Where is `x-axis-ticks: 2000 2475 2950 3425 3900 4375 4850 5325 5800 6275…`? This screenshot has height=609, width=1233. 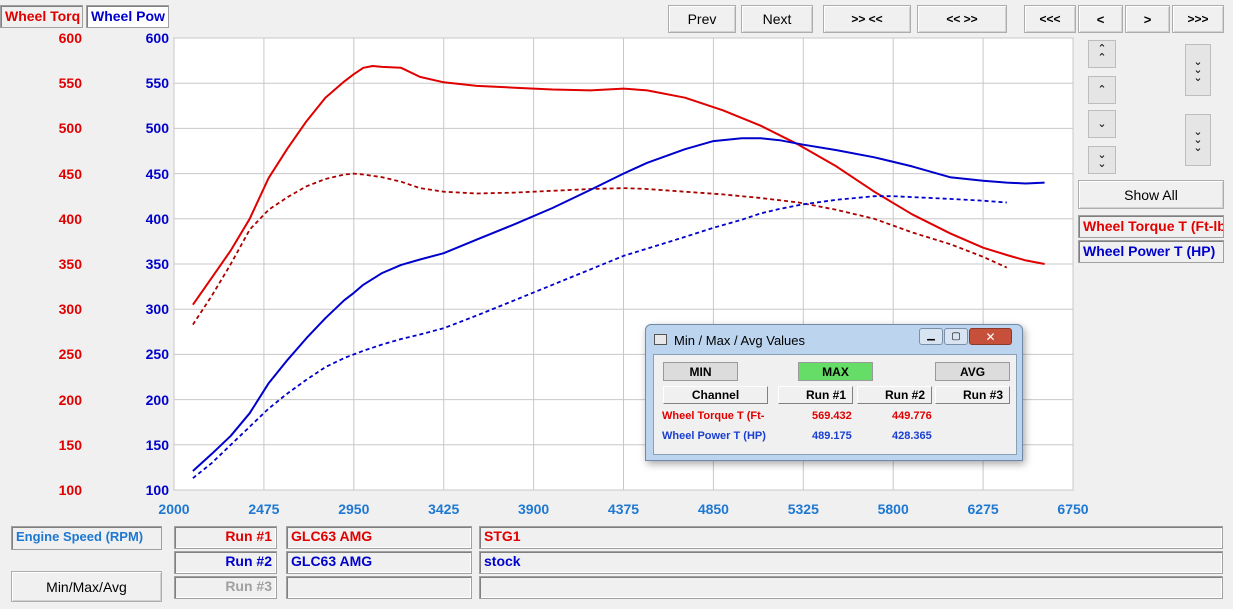
x-axis-ticks: 2000 2475 2950 3425 3900 4375 4850 5325 5800 6275… is located at coordinates (623, 509).